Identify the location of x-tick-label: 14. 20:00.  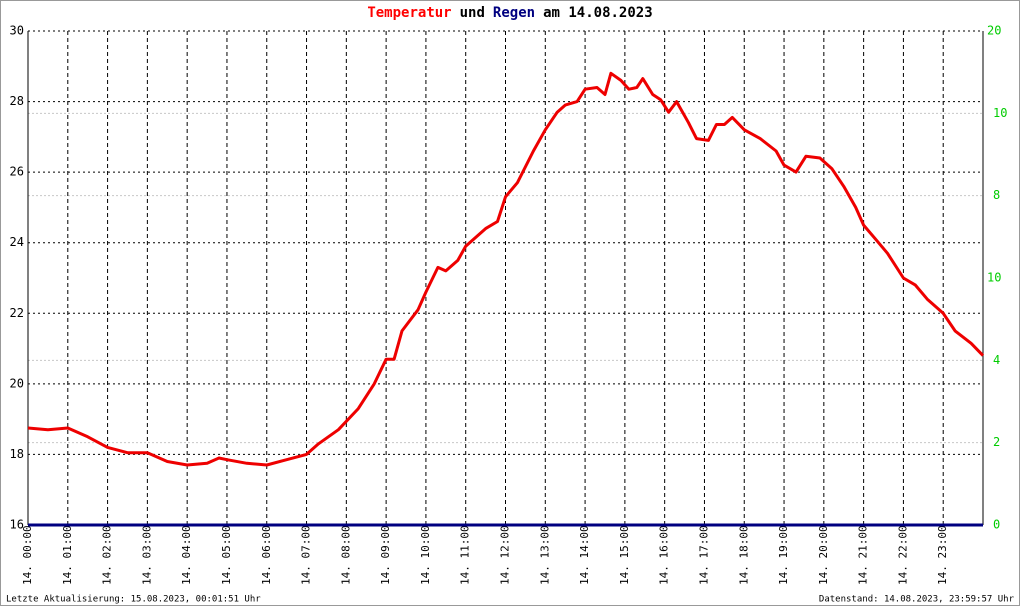
(823, 555).